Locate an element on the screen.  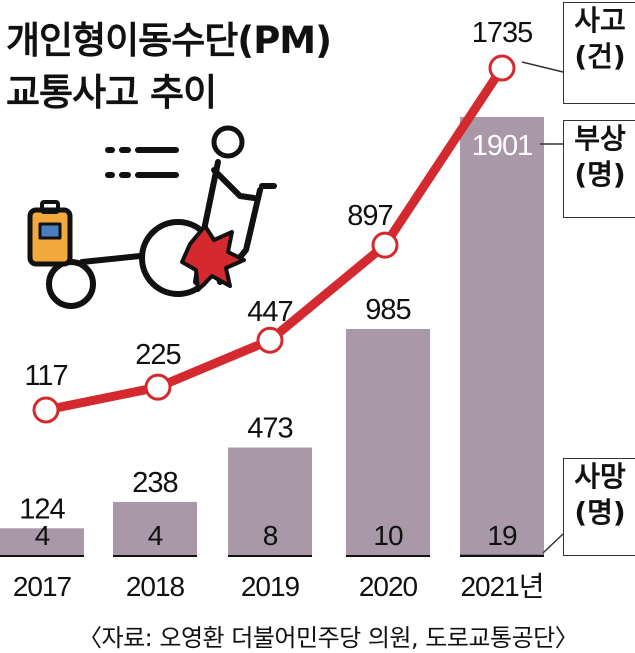
death-legend-name: 사망 is located at coordinates (600, 476).